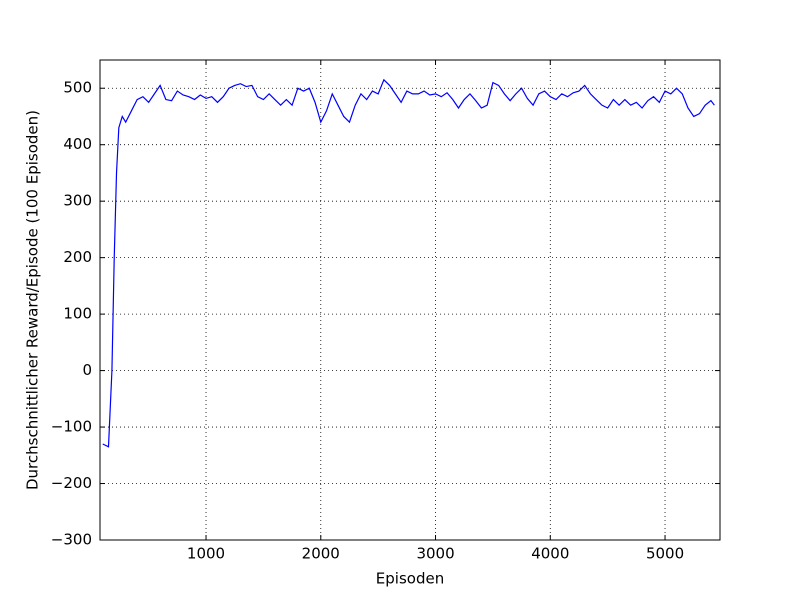 This screenshot has width=800, height=604. I want to click on y-tick-label: −200, so click(71, 483).